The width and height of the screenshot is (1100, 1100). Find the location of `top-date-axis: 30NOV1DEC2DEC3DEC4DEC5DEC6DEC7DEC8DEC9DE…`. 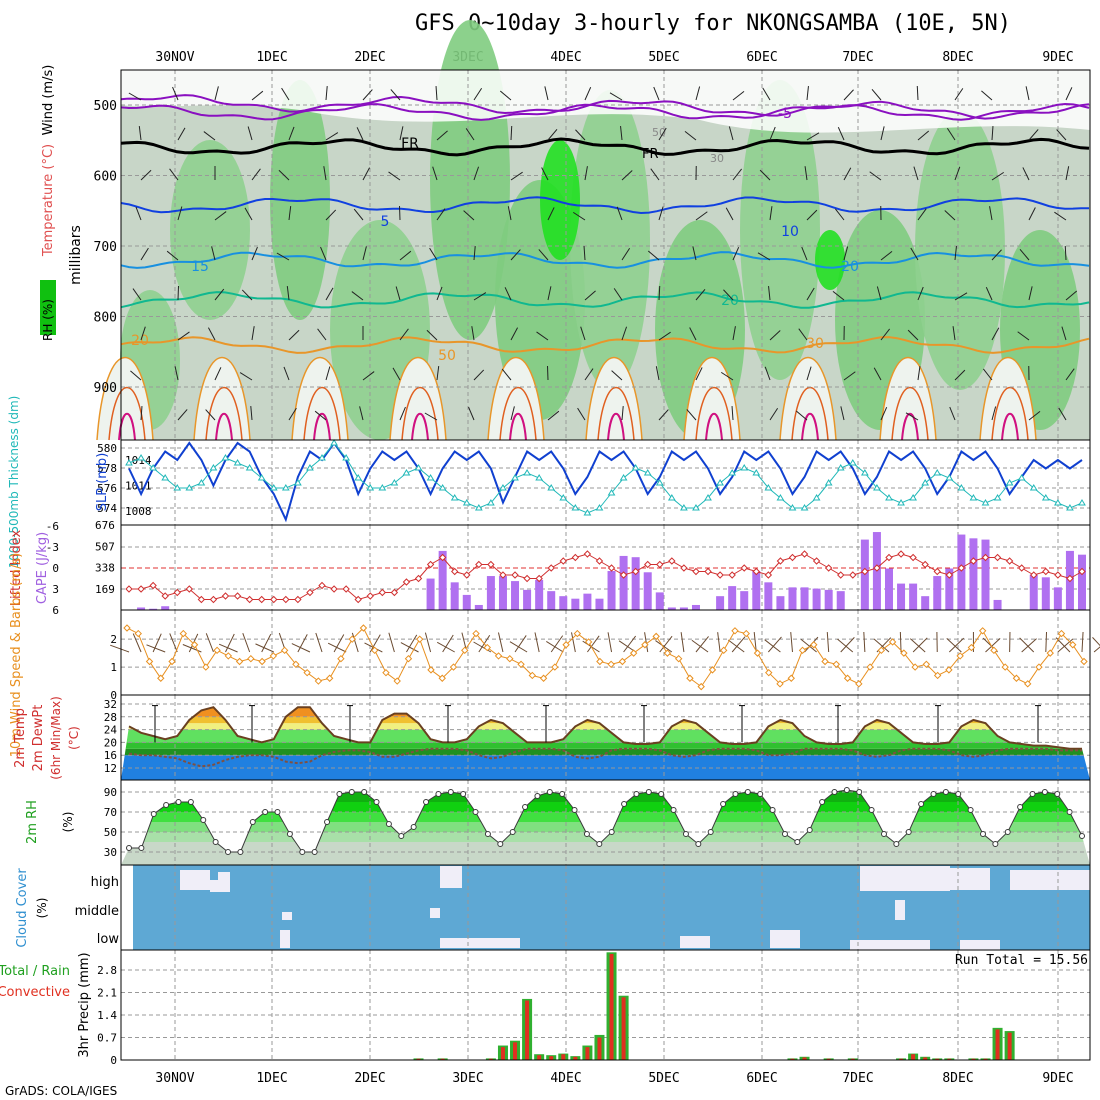

top-date-axis: 30NOV1DEC2DEC3DEC4DEC5DEC6DEC7DEC8DEC9DE… is located at coordinates (614, 57).